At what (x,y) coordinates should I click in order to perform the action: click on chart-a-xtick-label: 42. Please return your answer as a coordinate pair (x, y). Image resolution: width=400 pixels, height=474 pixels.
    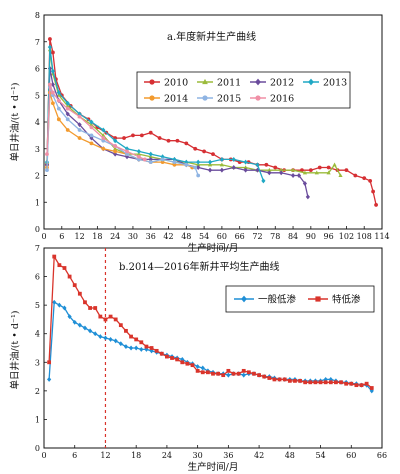
    Looking at the image, I should click on (168, 236).